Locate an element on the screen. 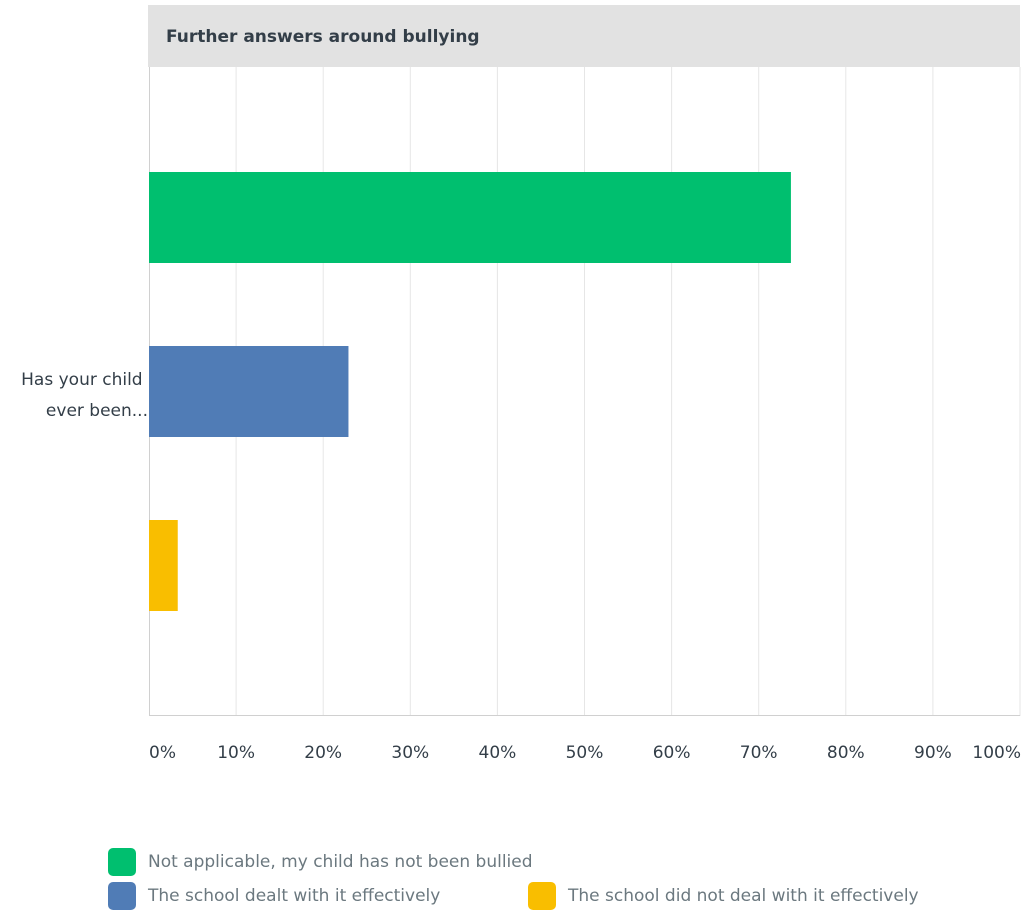 The width and height of the screenshot is (1027, 917). legend-label: The school dealt with it effectively is located at coordinates (294, 896).